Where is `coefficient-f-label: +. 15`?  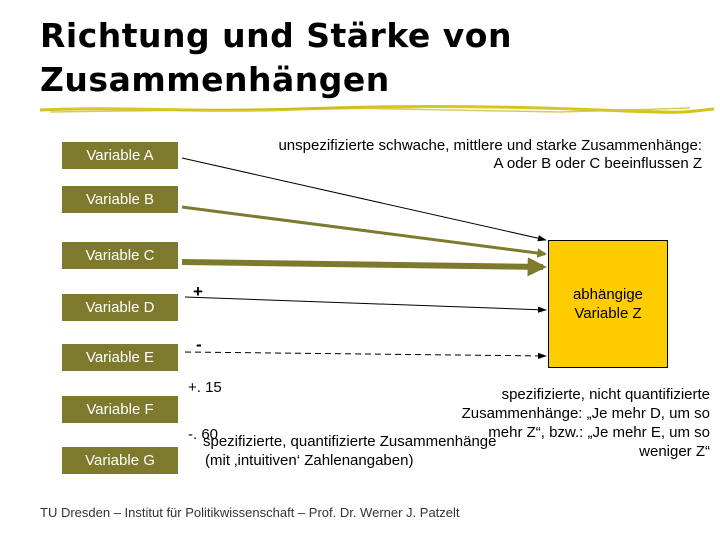 coefficient-f-label: +. 15 is located at coordinates (205, 387).